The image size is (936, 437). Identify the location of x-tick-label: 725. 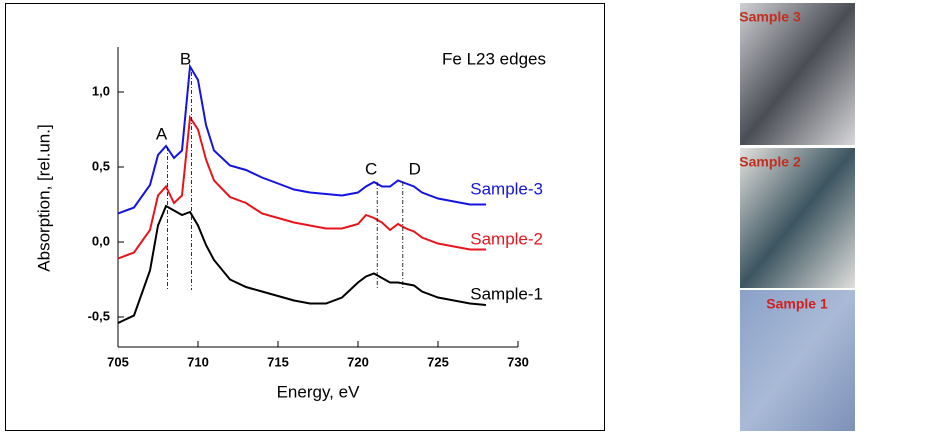
(438, 361).